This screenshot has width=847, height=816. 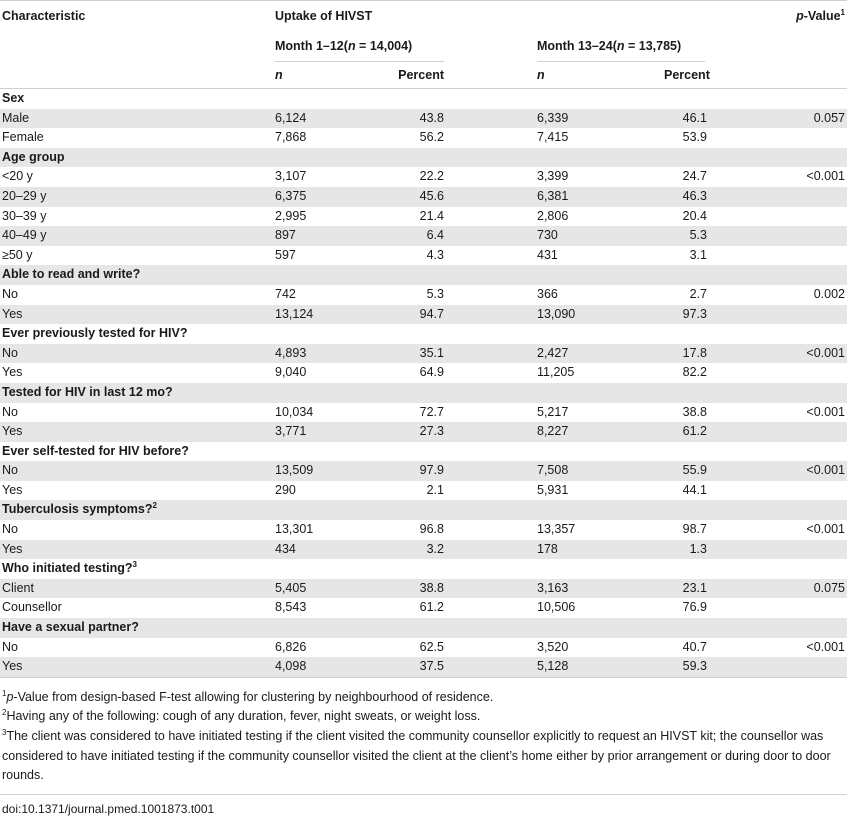 I want to click on n-month2: 2,806, so click(x=553, y=215).